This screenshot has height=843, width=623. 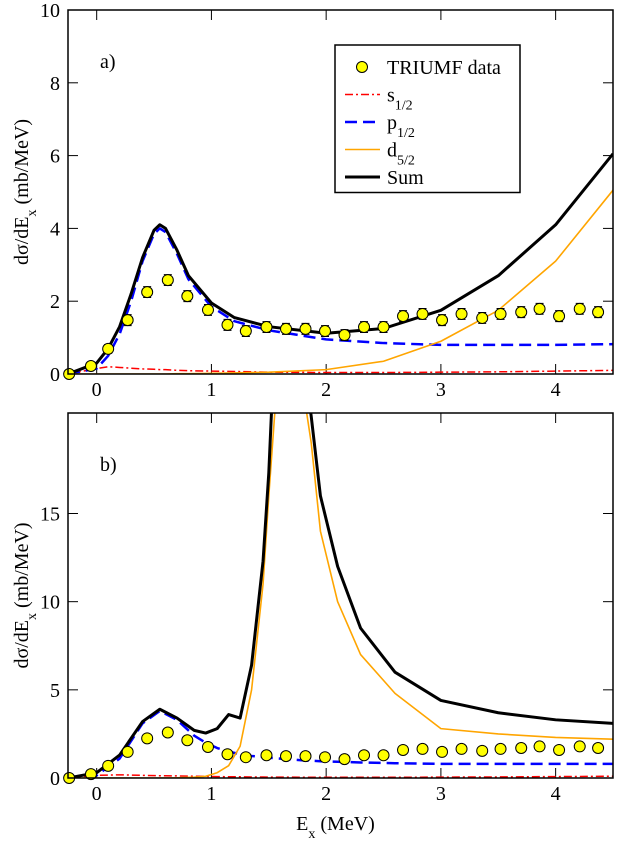 I want to click on legend-label: TRIUMF data, so click(x=444, y=68).